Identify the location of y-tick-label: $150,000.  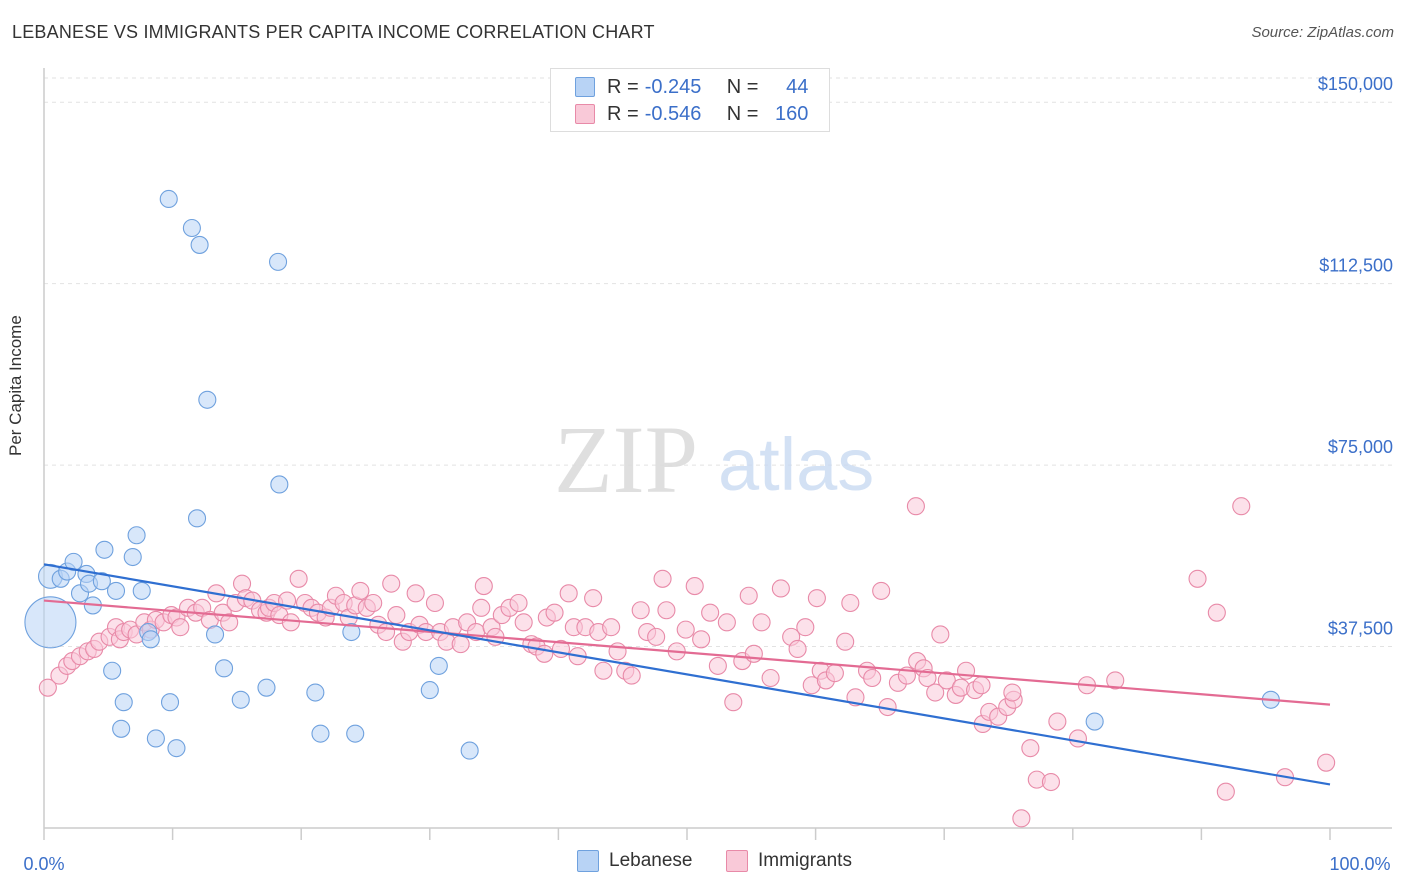
(1355, 84).